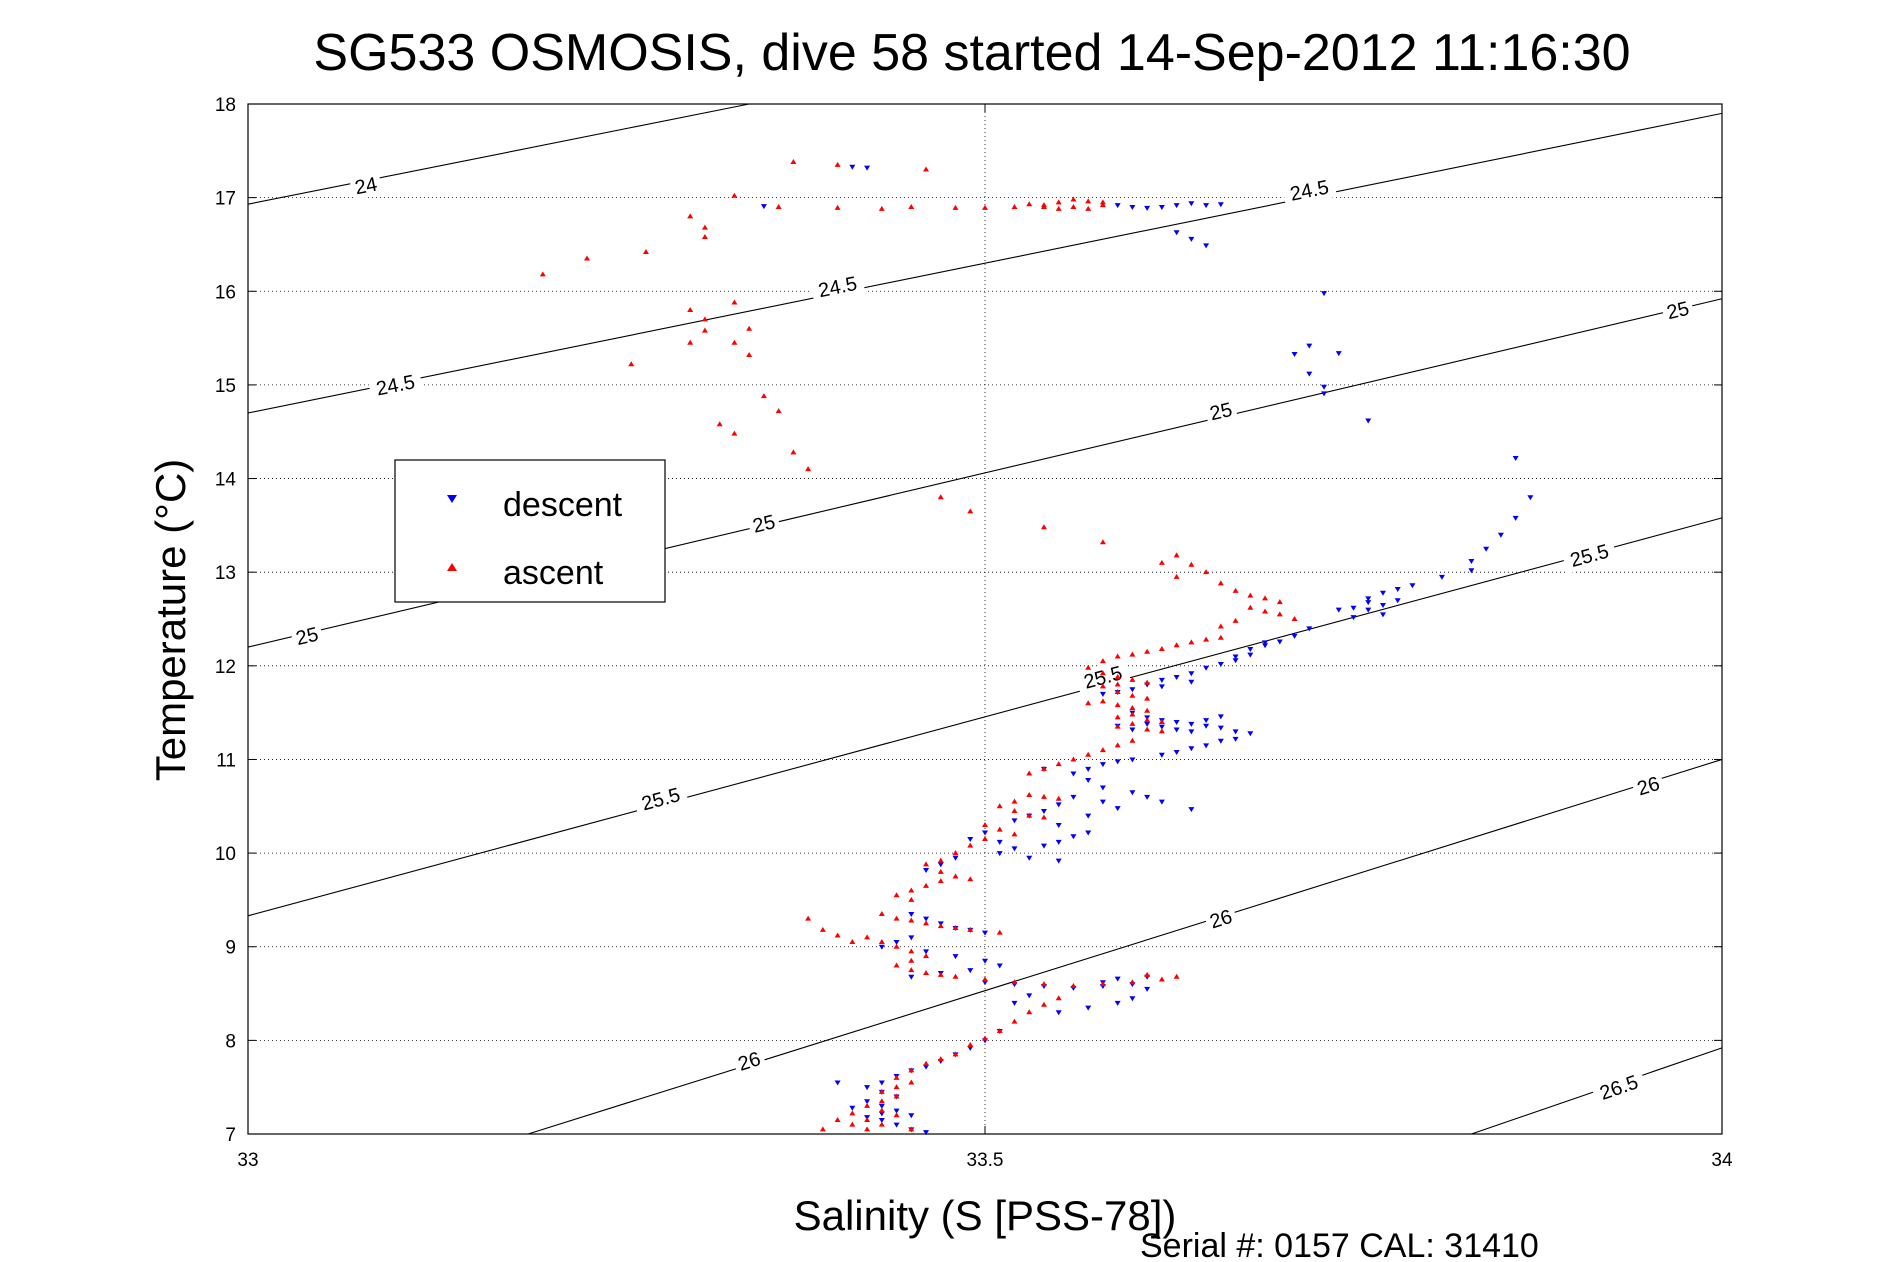  Describe the element at coordinates (225, 667) in the screenshot. I see `y-tick-label: 12` at that location.